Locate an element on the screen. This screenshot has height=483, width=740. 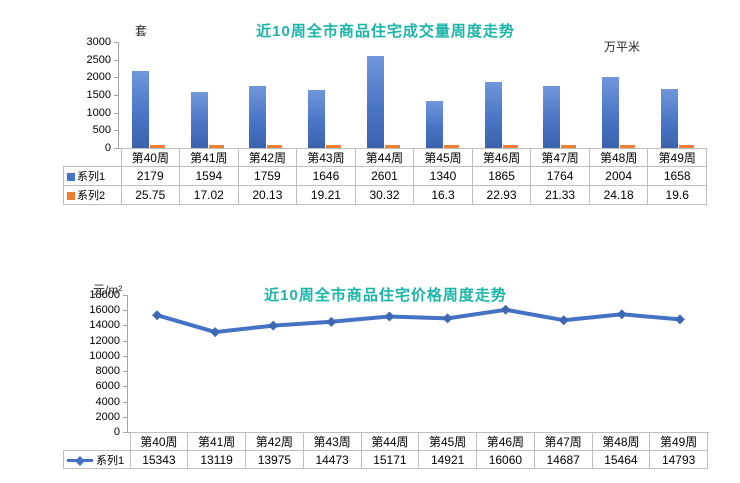
week-header: 第48周 is located at coordinates (618, 157).